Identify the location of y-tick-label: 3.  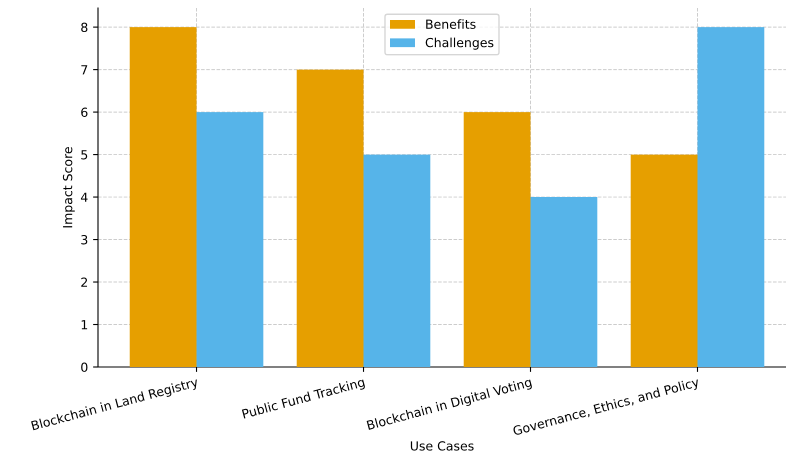
(84, 239).